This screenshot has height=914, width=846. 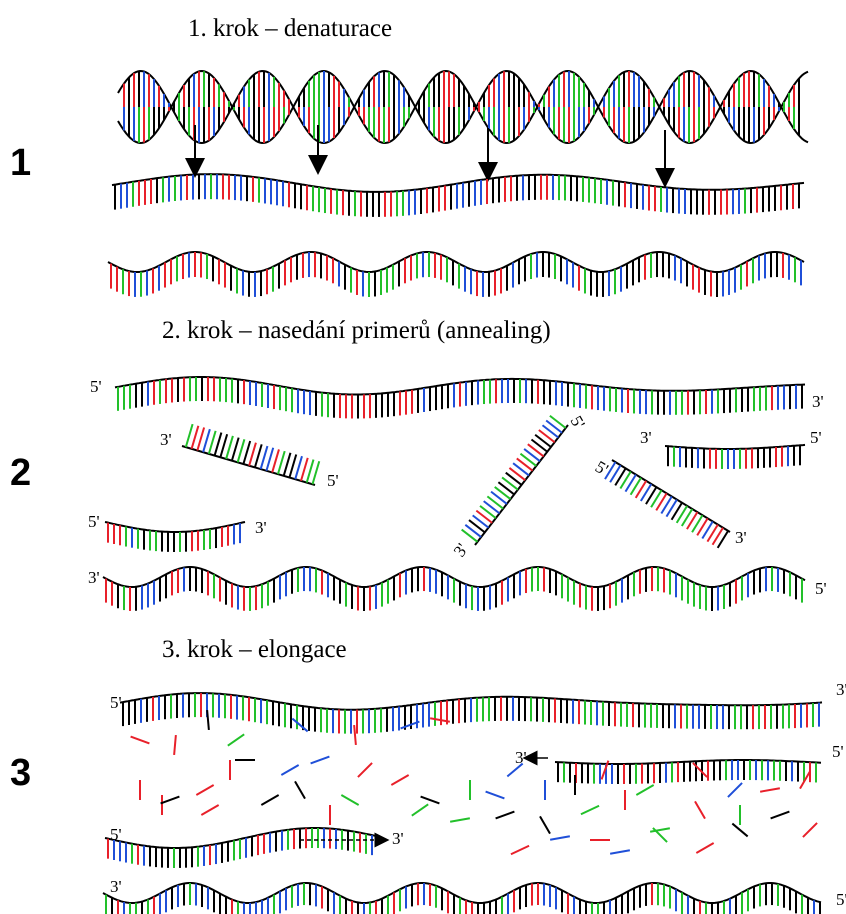 What do you see at coordinates (356, 330) in the screenshot?
I see `step-2-title: 2. krok – nasedání primerů (annealing)` at bounding box center [356, 330].